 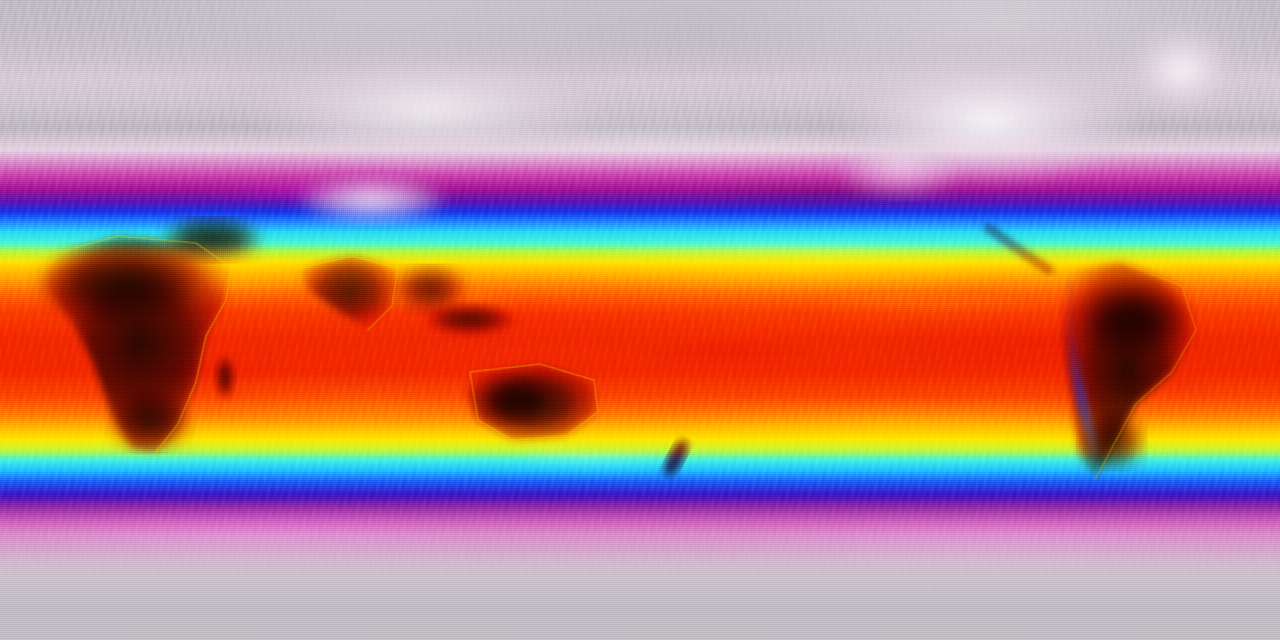 What do you see at coordinates (676, 458) in the screenshot?
I see `landmass-new-zealand` at bounding box center [676, 458].